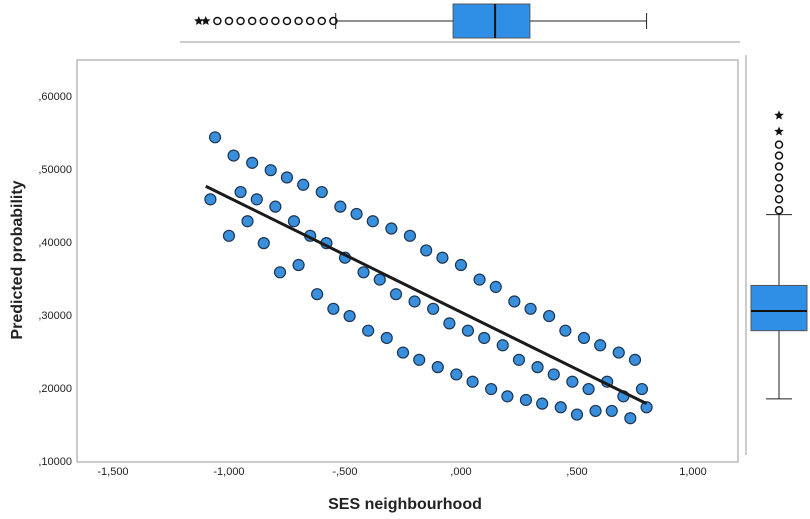 The image size is (810, 519). Describe the element at coordinates (17, 259) in the screenshot. I see `y-axis-title: Predicted probability` at that location.